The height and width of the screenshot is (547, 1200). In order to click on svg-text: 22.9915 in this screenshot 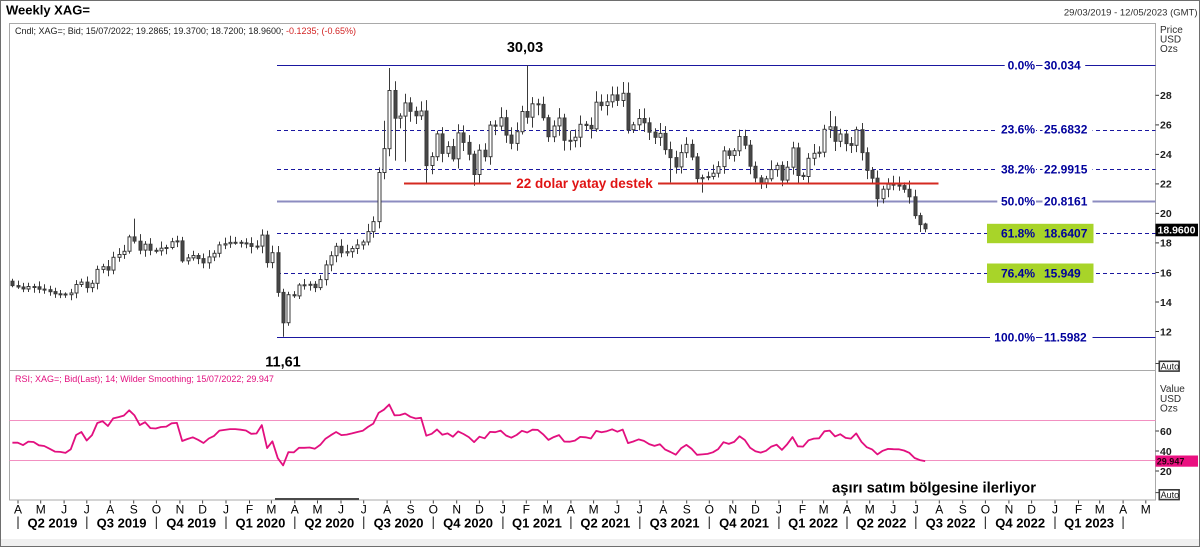, I will do `click(1066, 170)`.